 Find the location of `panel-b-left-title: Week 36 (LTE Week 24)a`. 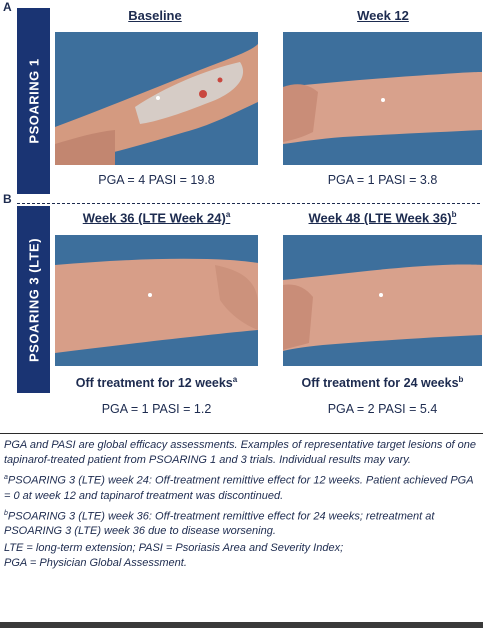

panel-b-left-title: Week 36 (LTE Week 24)a is located at coordinates (156, 218).